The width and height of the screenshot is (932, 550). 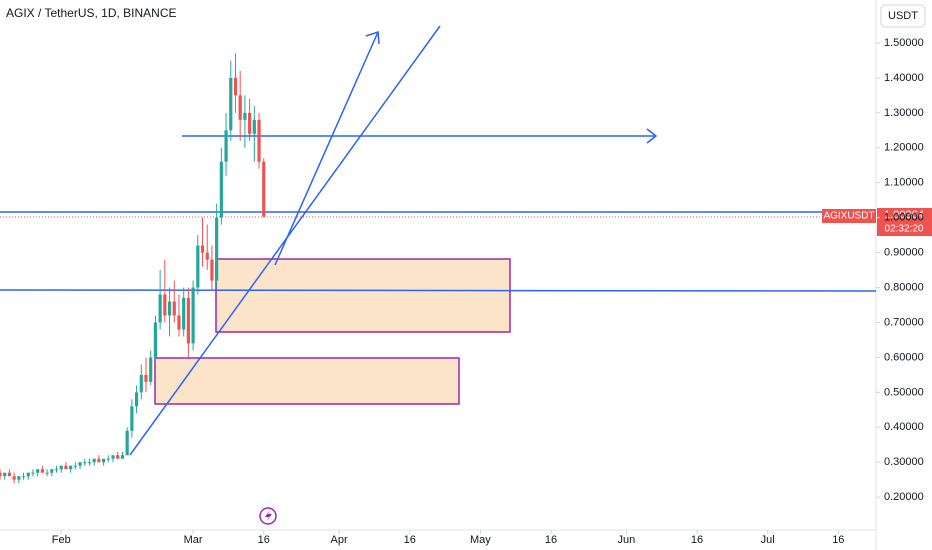 I want to click on currency-label: USDT, so click(x=903, y=16).